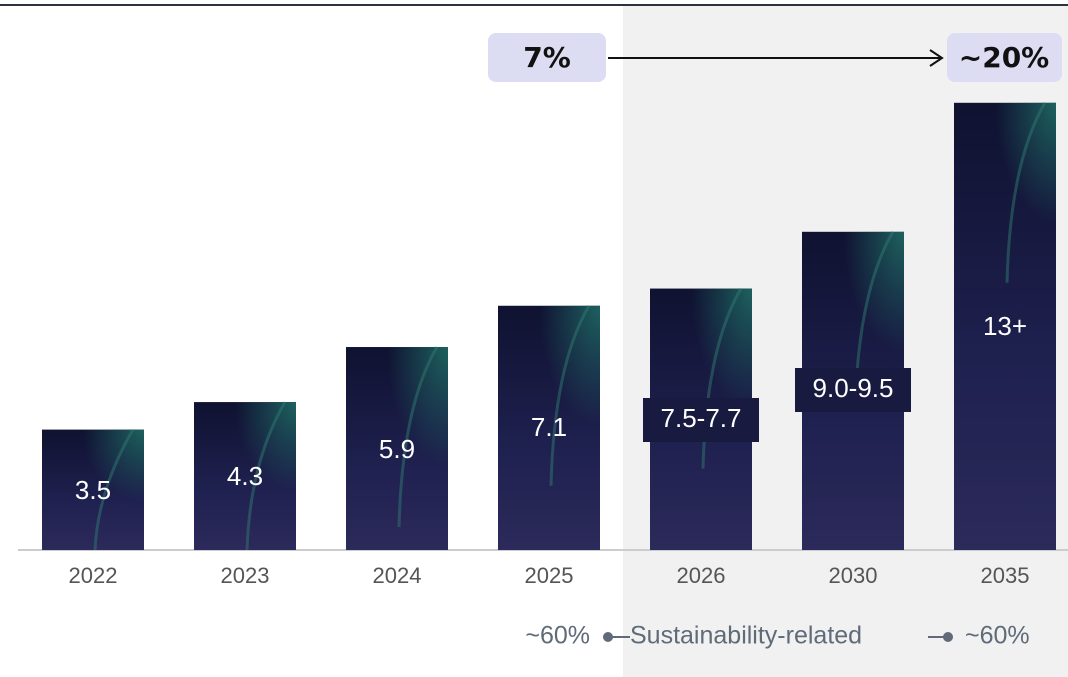 The width and height of the screenshot is (1068, 677). What do you see at coordinates (701, 575) in the screenshot?
I see `x-tick-label: 2026` at bounding box center [701, 575].